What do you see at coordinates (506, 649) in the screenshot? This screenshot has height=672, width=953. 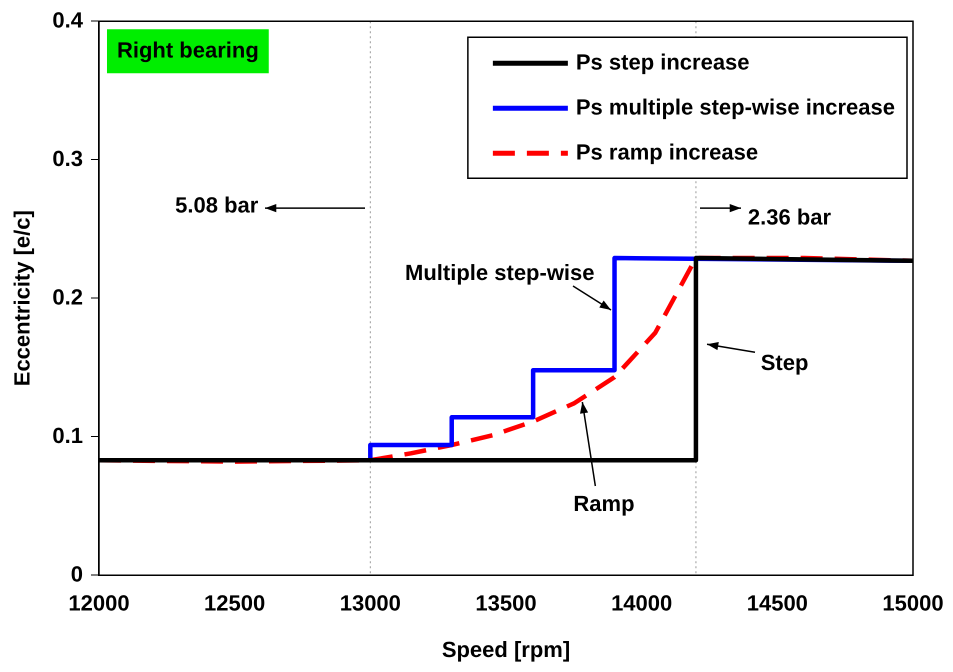 I see `x-axis-title: Speed [rpm]` at bounding box center [506, 649].